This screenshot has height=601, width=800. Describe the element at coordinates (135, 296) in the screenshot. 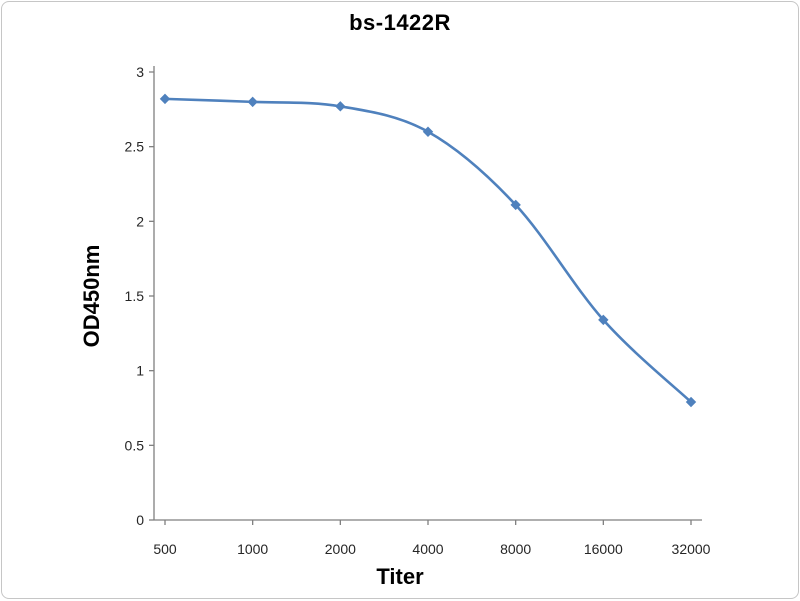

I see `y-tick-label: 1.5` at that location.